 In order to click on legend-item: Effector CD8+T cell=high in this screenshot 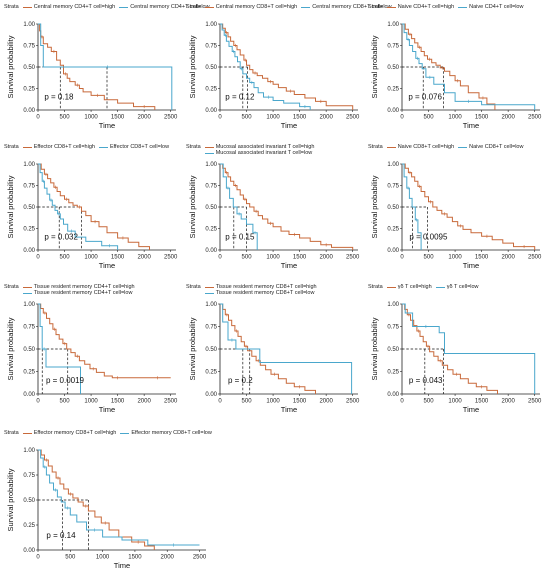, I will do `click(58, 147)`.